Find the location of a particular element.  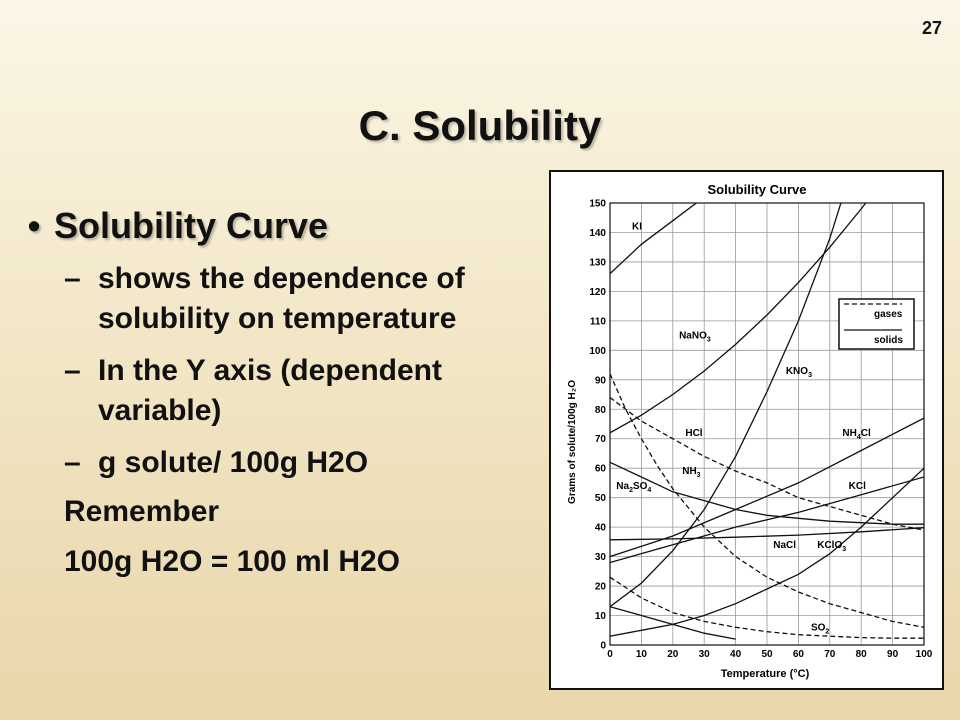

y-tick-label: 30 is located at coordinates (601, 557).